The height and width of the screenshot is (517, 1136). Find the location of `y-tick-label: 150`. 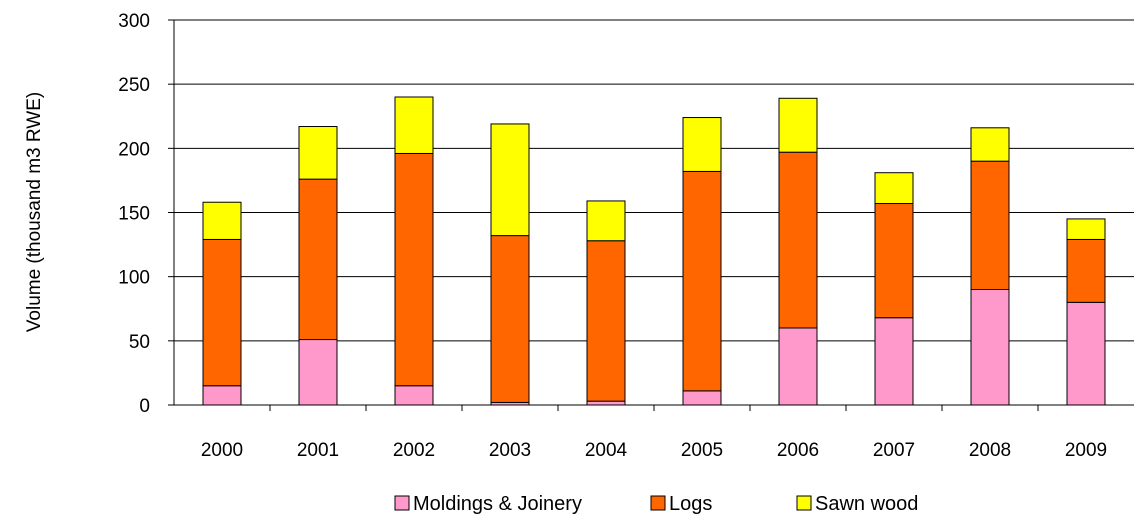

y-tick-label: 150 is located at coordinates (134, 214).